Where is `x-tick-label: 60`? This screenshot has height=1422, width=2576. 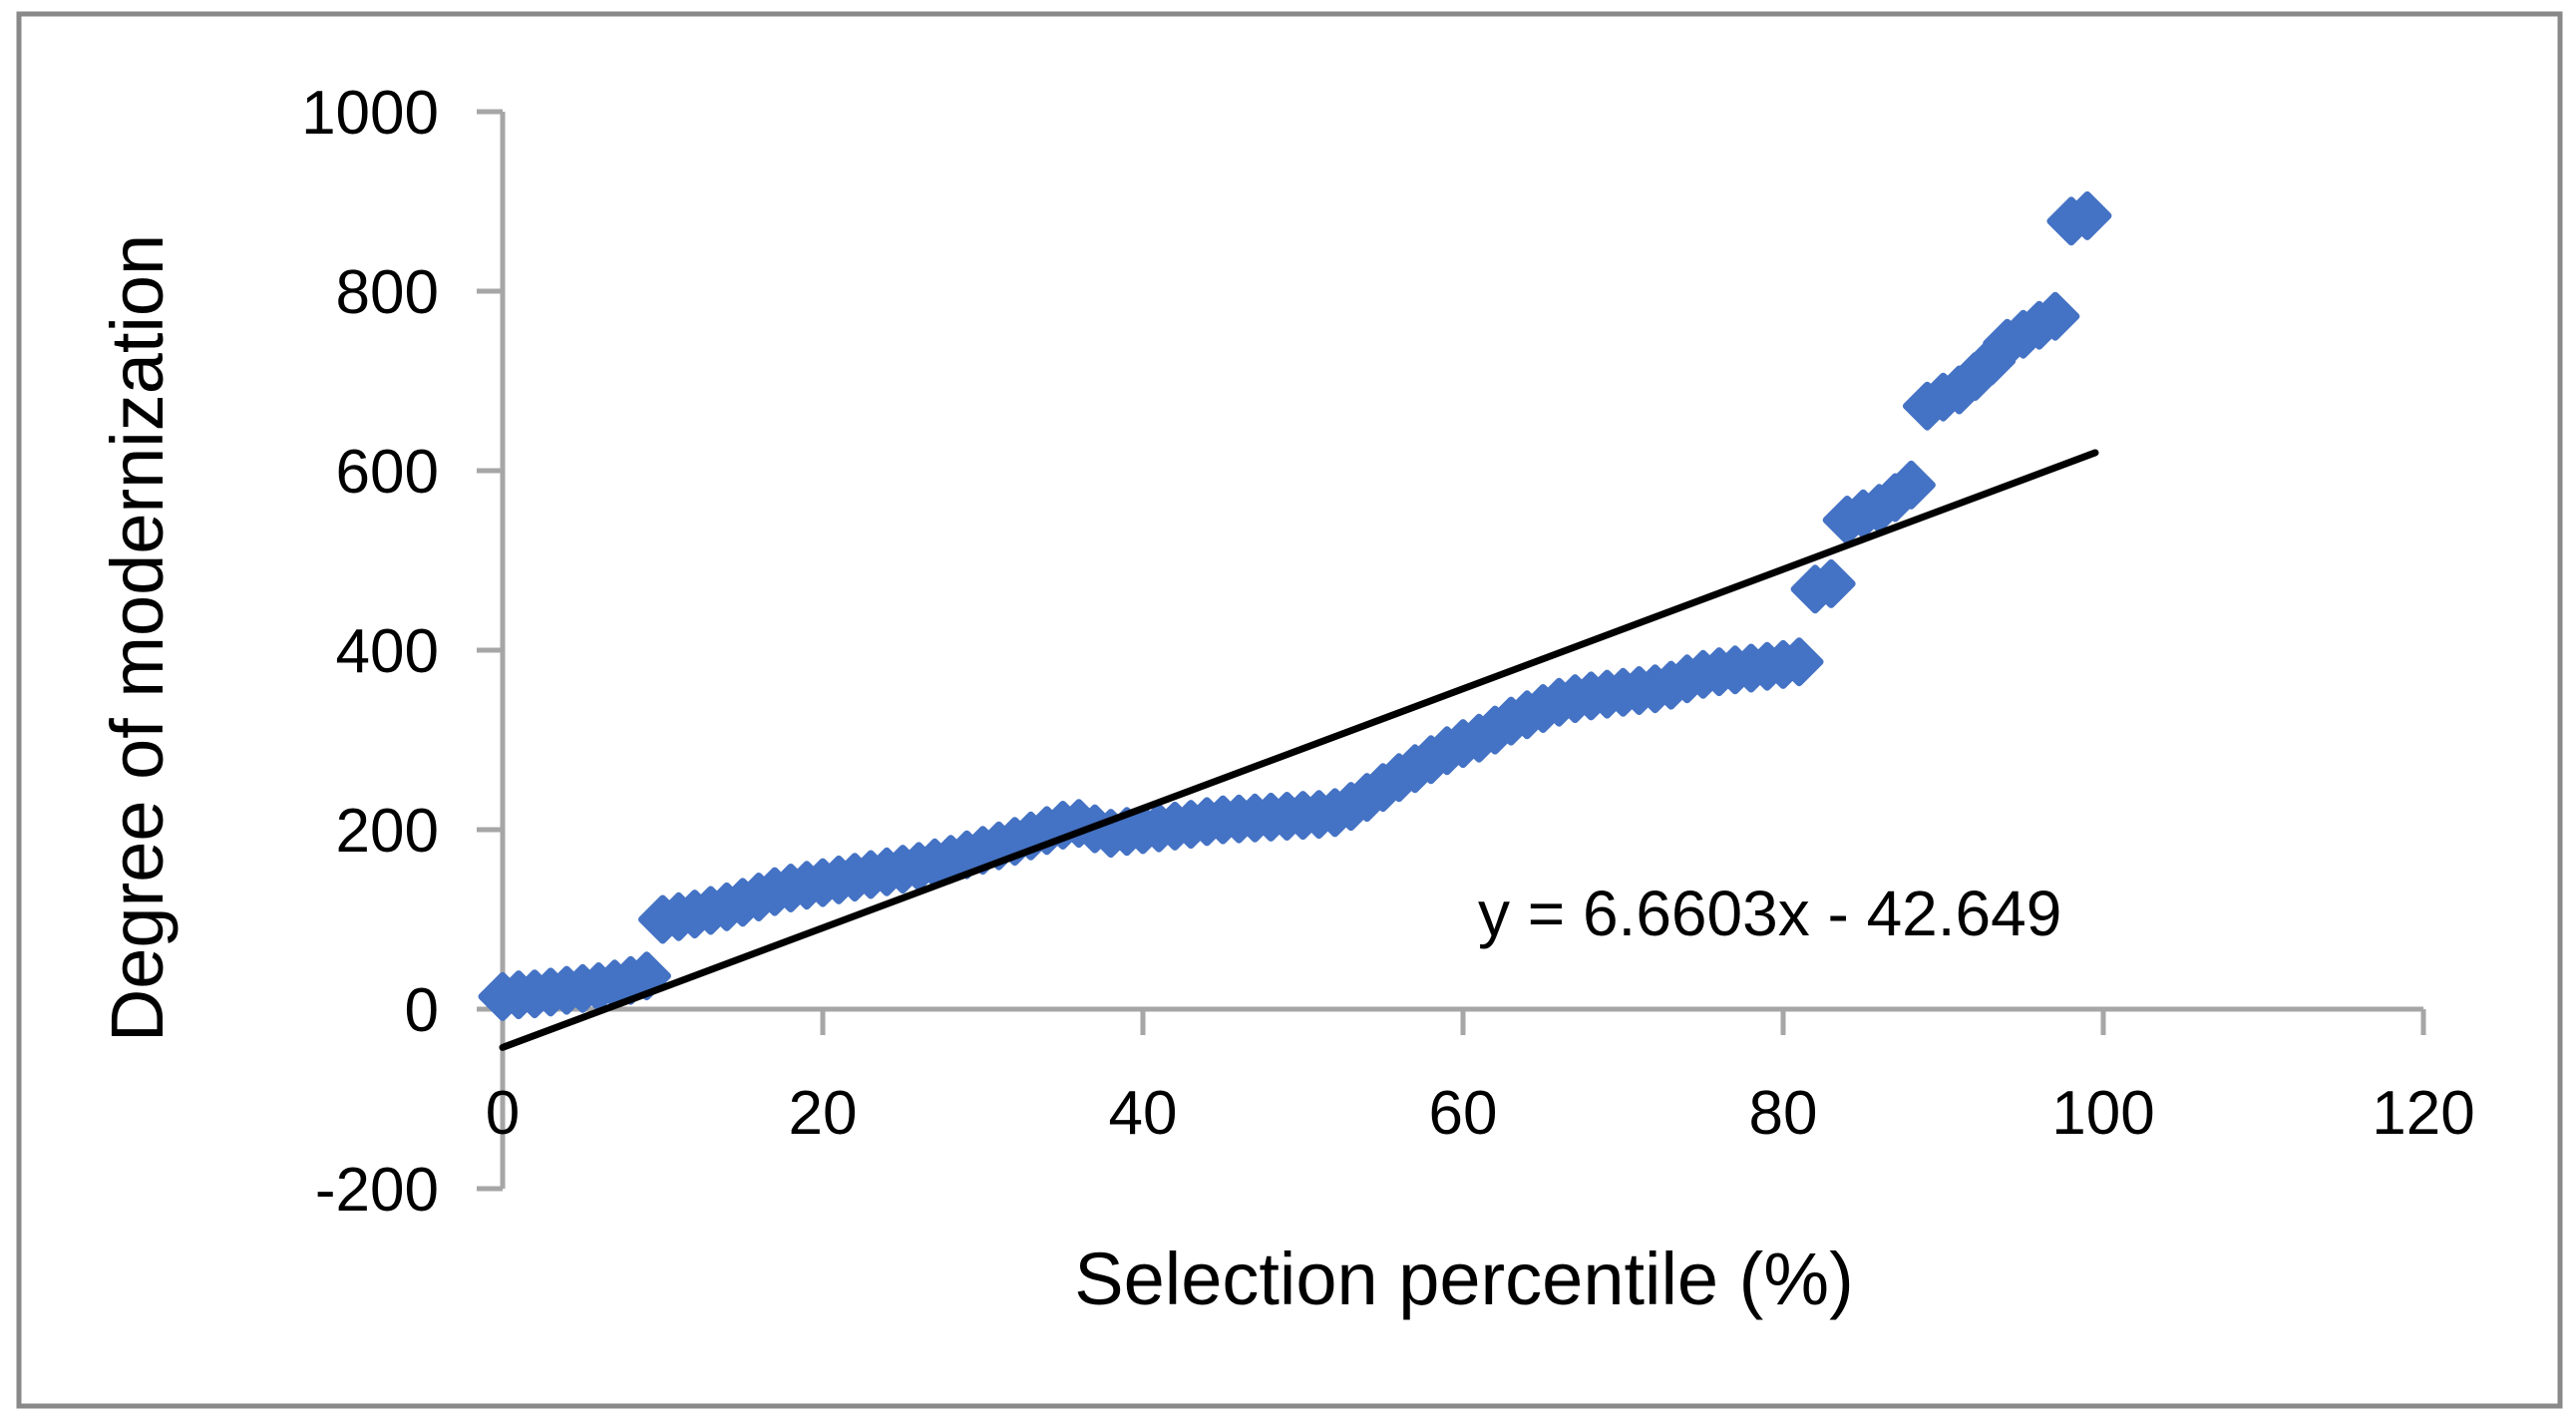
x-tick-label: 60 is located at coordinates (1464, 1113).